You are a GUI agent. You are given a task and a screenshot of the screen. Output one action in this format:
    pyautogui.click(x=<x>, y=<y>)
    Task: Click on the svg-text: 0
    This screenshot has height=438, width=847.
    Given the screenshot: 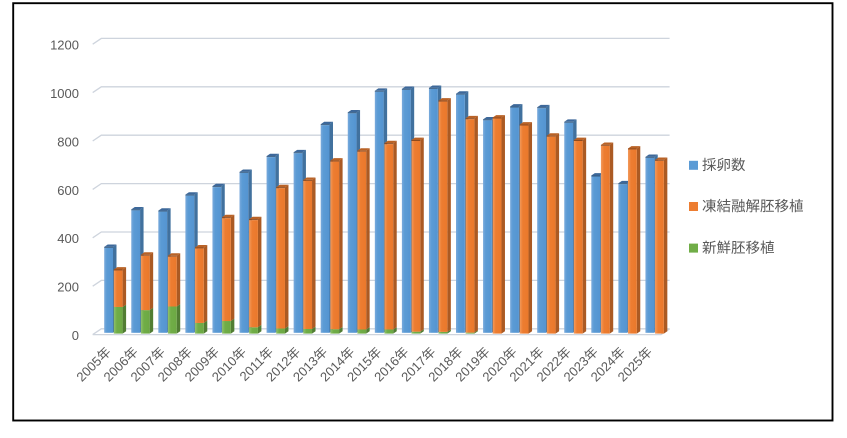 What is the action you would take?
    pyautogui.click(x=75, y=335)
    